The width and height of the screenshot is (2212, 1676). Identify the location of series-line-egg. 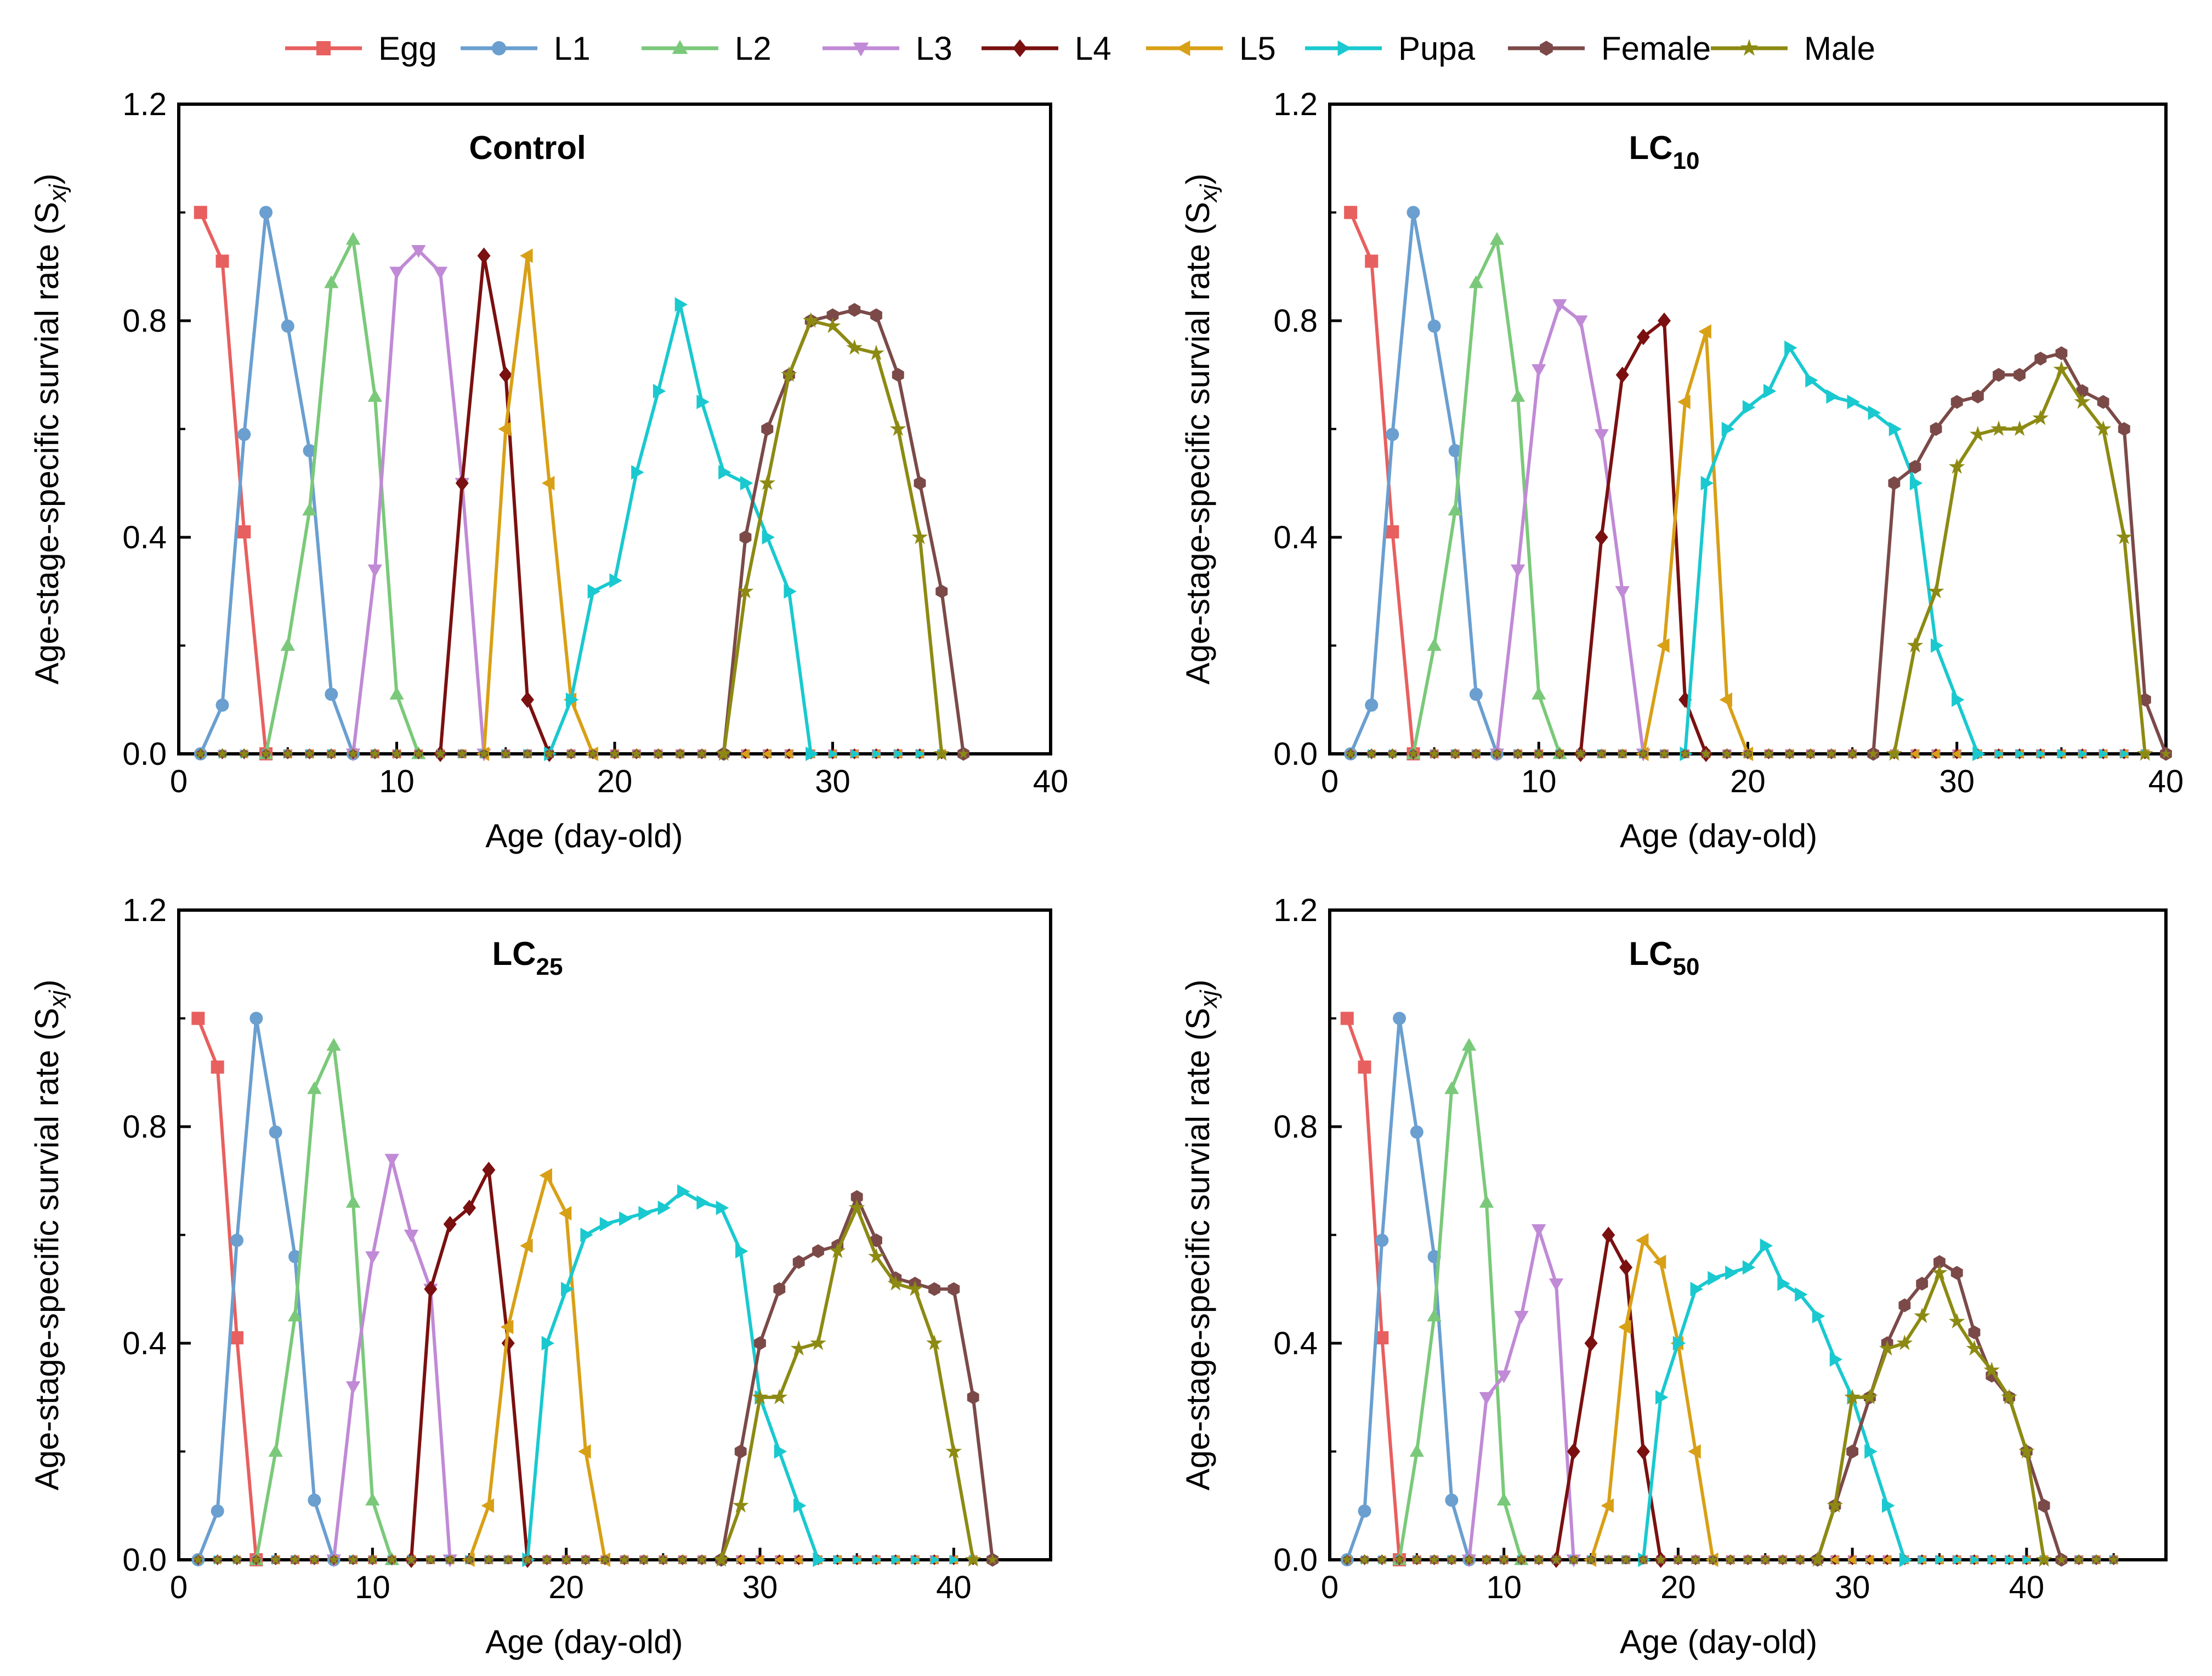
(1382, 483).